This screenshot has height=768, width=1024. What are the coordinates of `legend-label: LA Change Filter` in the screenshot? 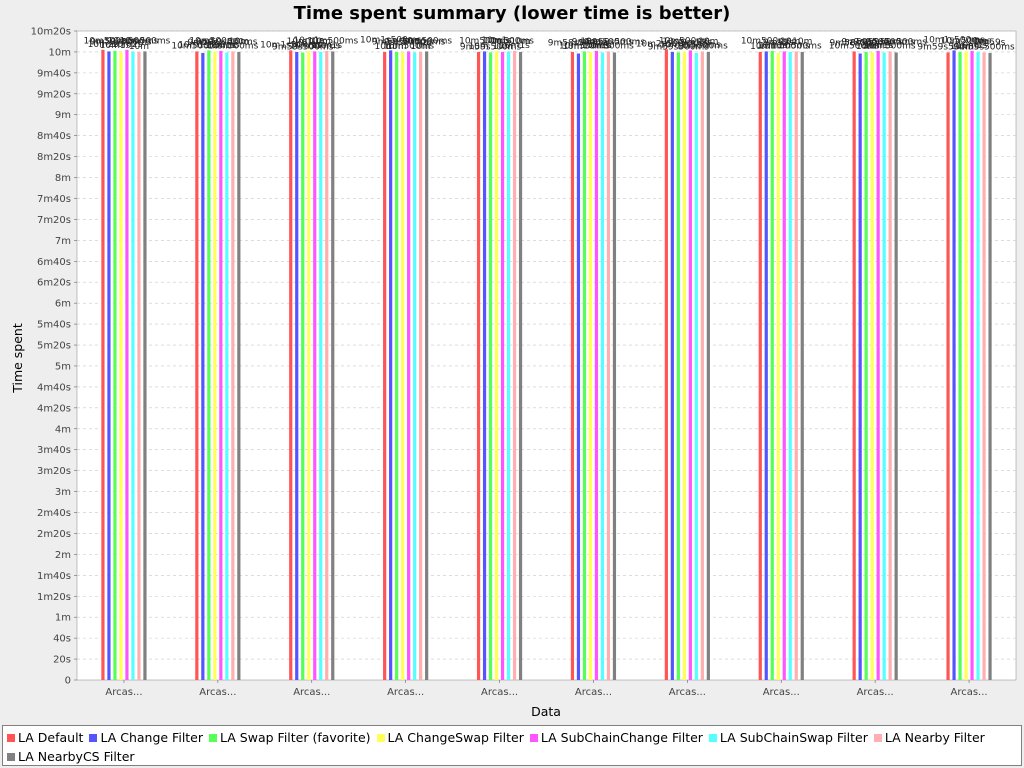 It's located at (152, 737).